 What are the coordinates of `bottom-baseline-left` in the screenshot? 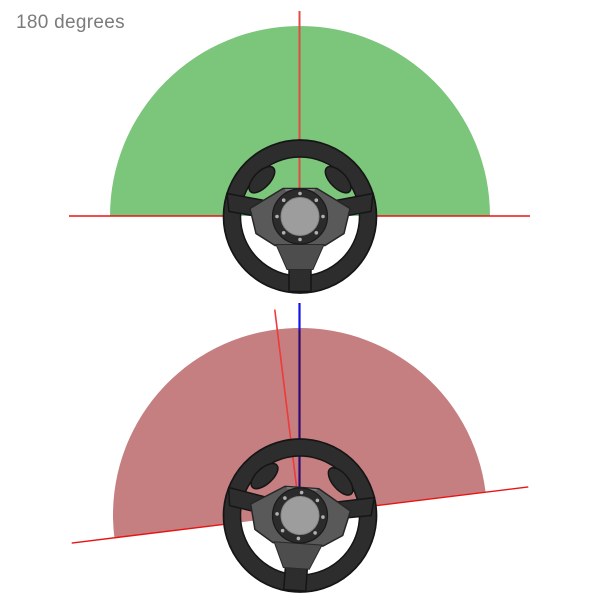 It's located at (150, 533).